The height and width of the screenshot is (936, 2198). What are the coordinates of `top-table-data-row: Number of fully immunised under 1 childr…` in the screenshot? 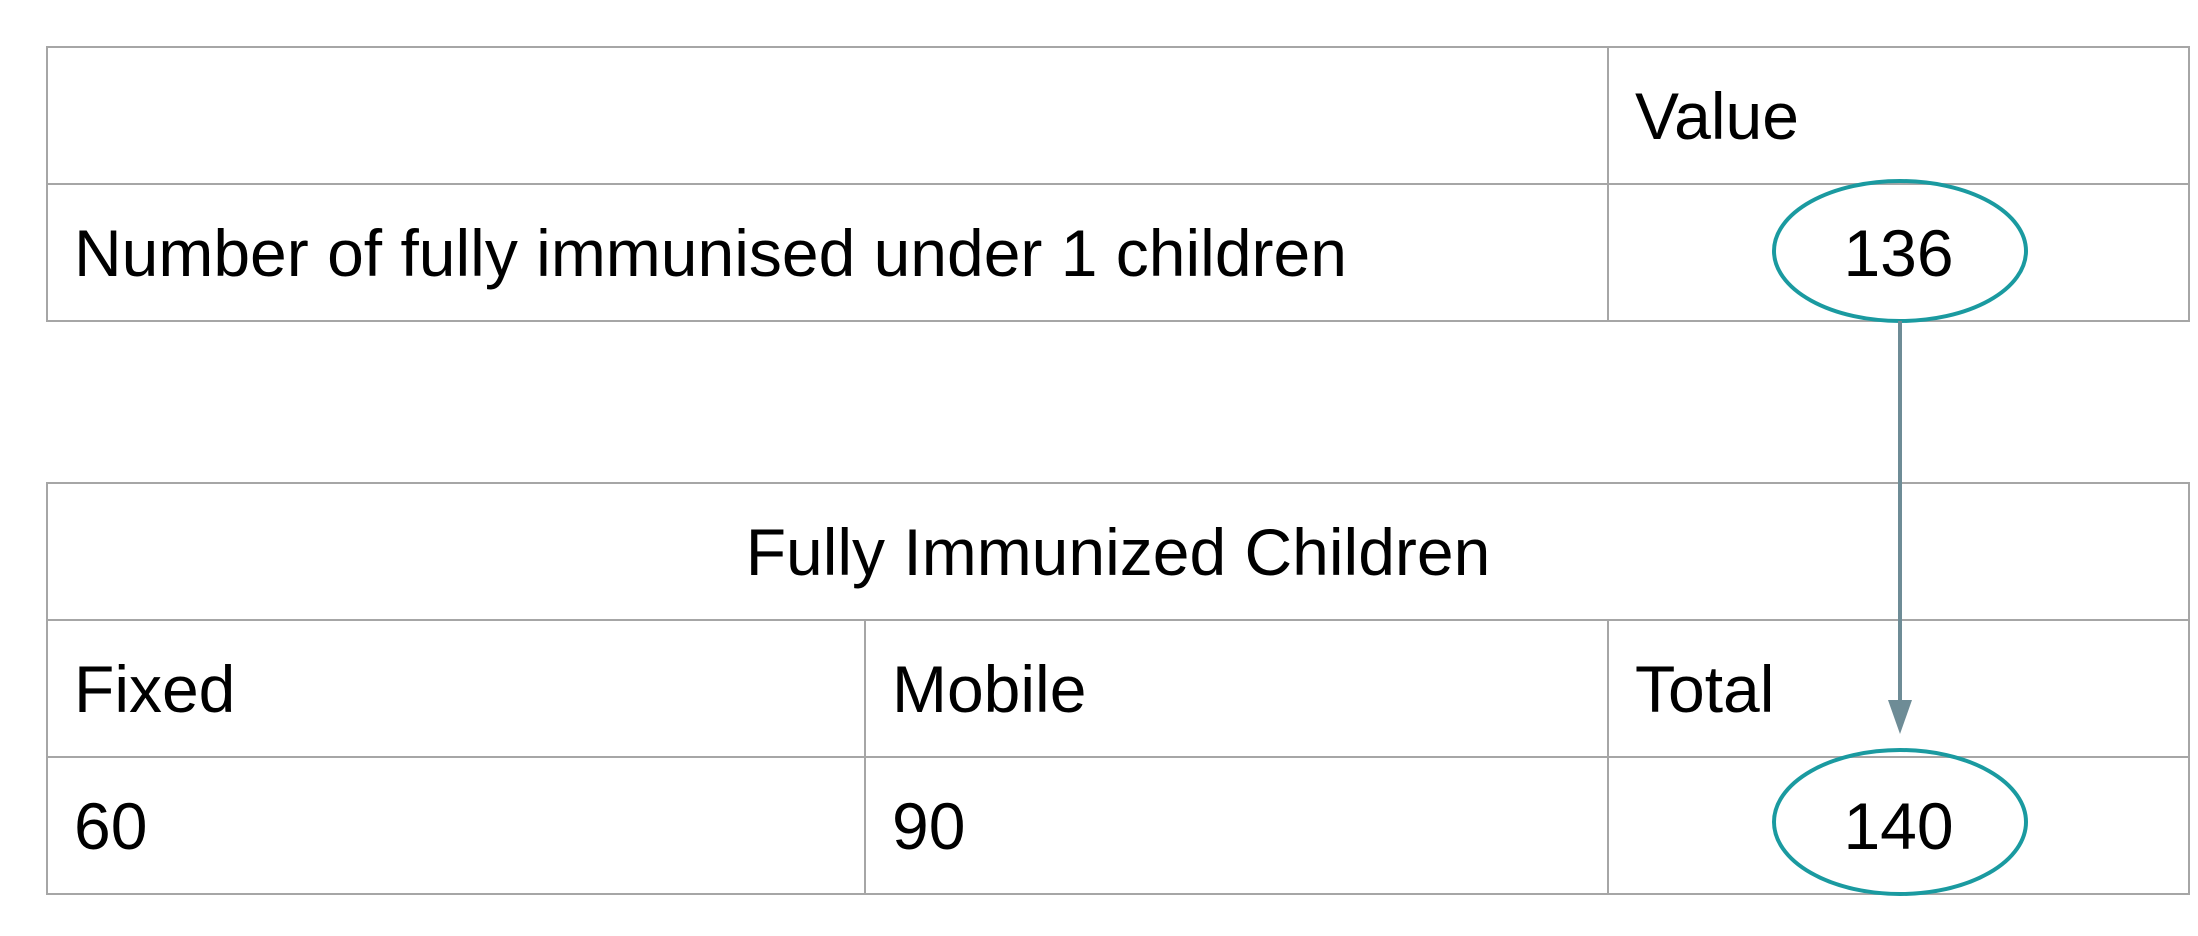 It's located at (1118, 252).